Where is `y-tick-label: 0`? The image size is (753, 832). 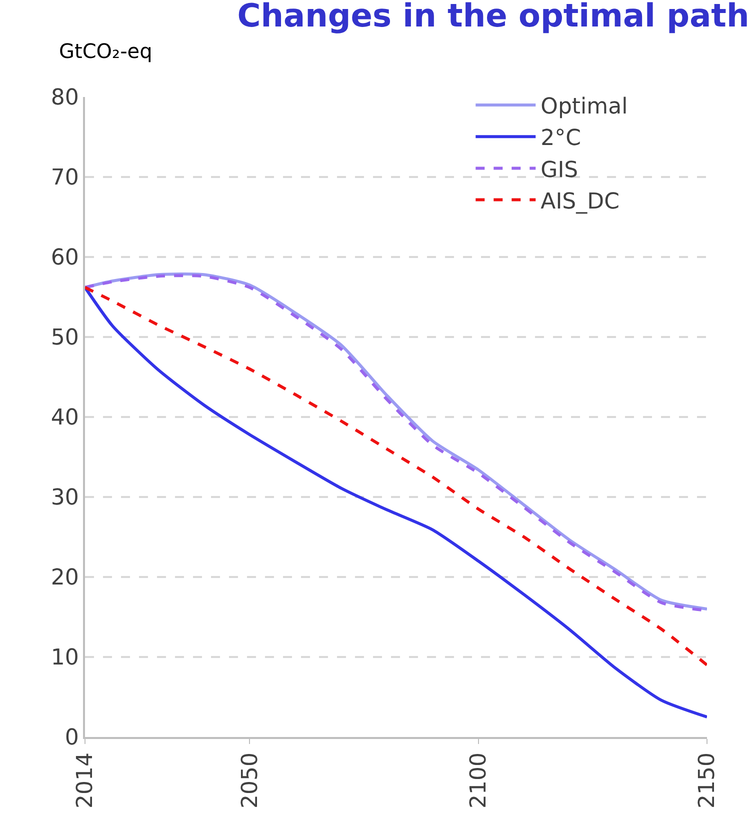 y-tick-label: 0 is located at coordinates (71, 738).